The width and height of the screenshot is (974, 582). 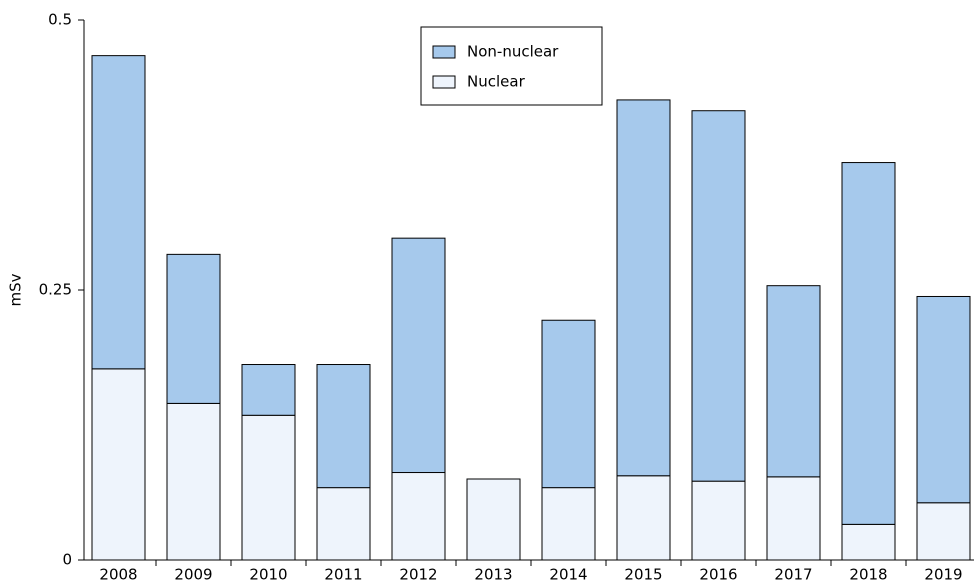 I want to click on legend, so click(x=511, y=66).